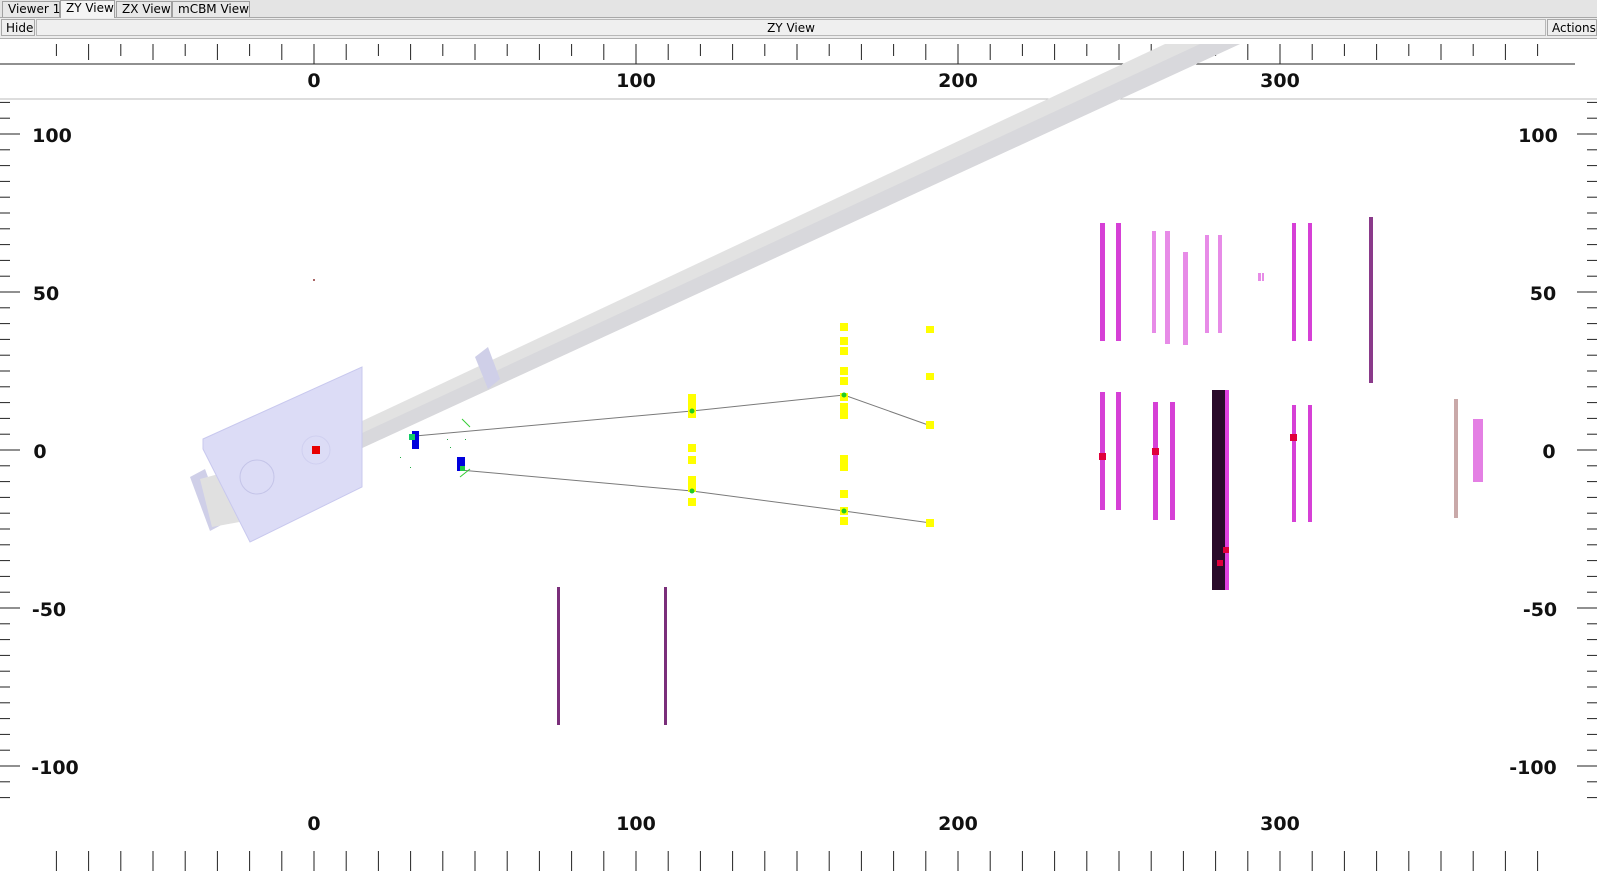 This screenshot has height=875, width=1597. I want to click on viewer-toolbar: Hide ZY View Actions, so click(798, 28).